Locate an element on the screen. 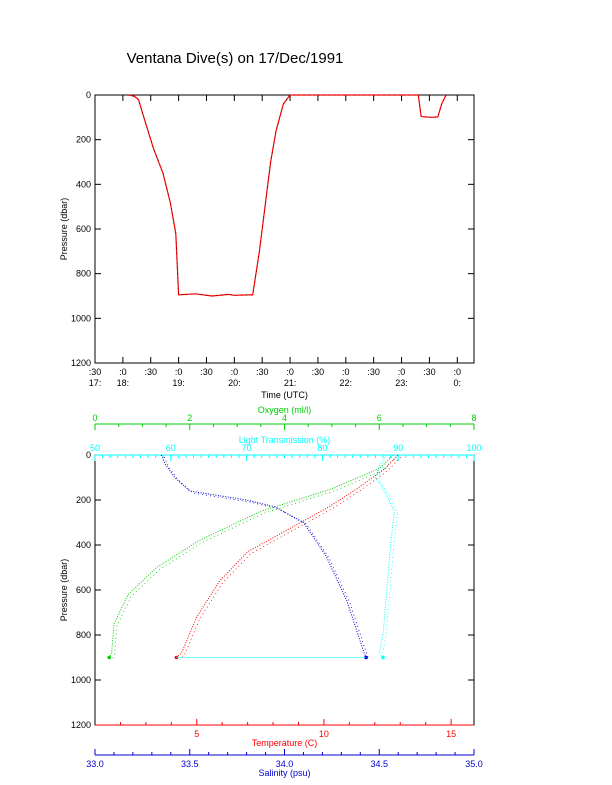 The image size is (612, 785). transmission-axis-tick-label: 80 is located at coordinates (322, 448).